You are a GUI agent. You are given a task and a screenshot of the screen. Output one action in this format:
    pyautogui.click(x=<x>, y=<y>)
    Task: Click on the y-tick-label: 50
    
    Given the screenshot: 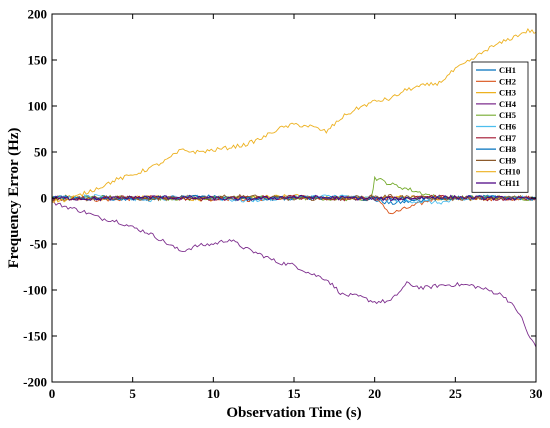 What is the action you would take?
    pyautogui.click(x=40, y=152)
    